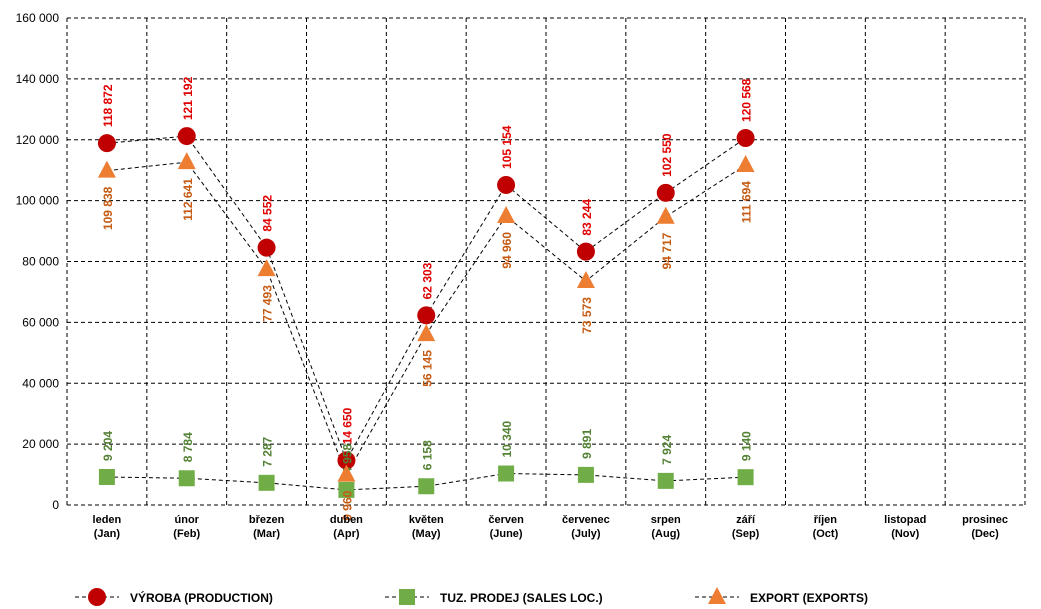 The image size is (1041, 609). Describe the element at coordinates (506, 527) in the screenshot. I see `x-tick-label: červen (June)` at that location.